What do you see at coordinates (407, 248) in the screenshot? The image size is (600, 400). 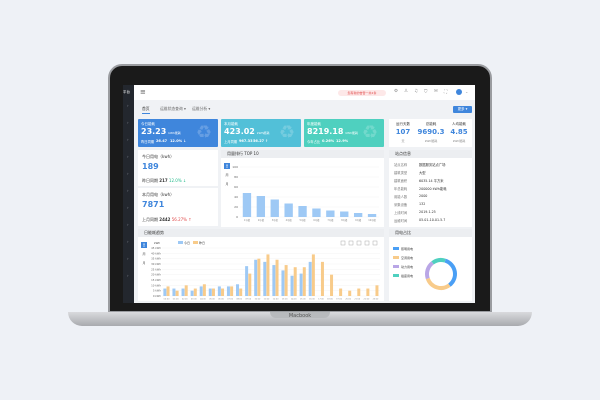 I see `legend-label: 照明用电` at bounding box center [407, 248].